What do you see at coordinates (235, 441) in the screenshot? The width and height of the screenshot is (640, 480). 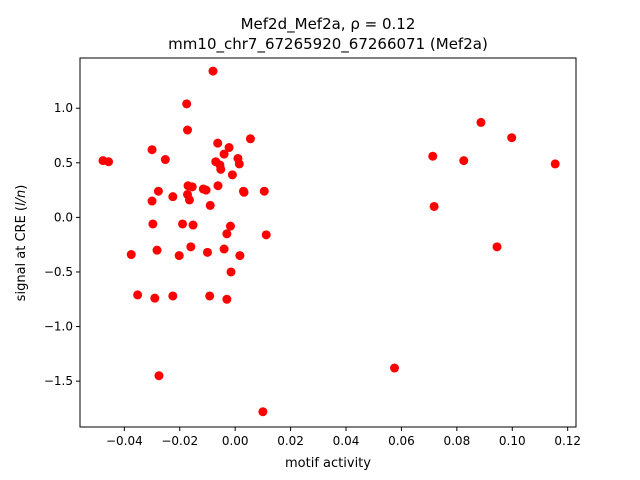 I see `x-tick-label: 0.00` at bounding box center [235, 441].